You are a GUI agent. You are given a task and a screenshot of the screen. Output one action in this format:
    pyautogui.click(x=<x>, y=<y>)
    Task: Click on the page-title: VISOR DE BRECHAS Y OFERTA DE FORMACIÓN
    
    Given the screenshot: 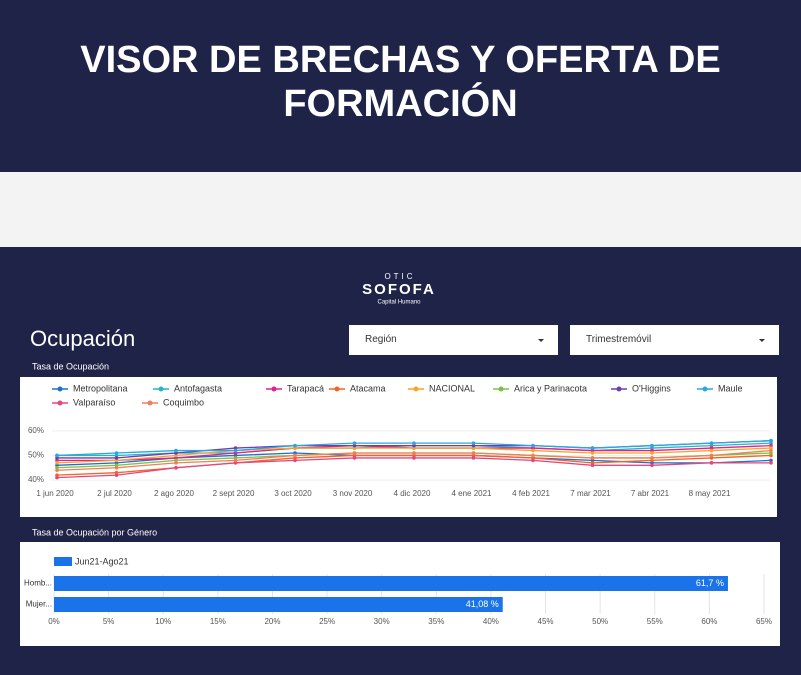 What is the action you would take?
    pyautogui.click(x=400, y=82)
    